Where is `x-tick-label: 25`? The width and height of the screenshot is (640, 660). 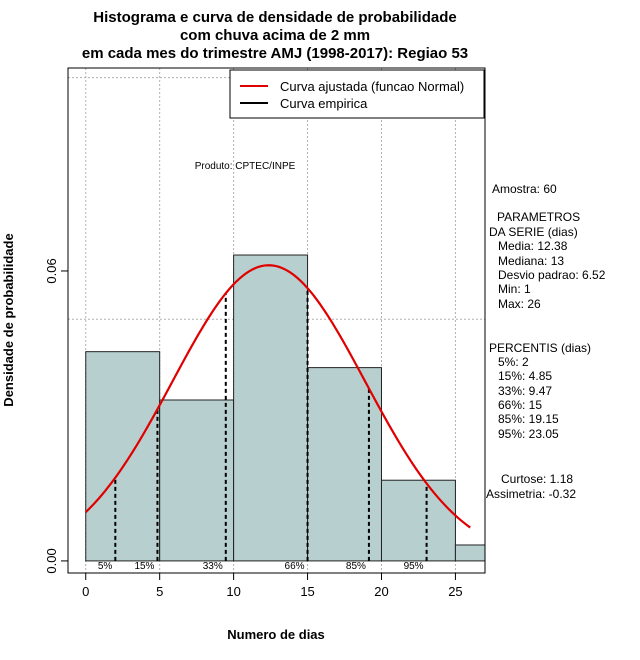 x-tick-label: 25 is located at coordinates (455, 591).